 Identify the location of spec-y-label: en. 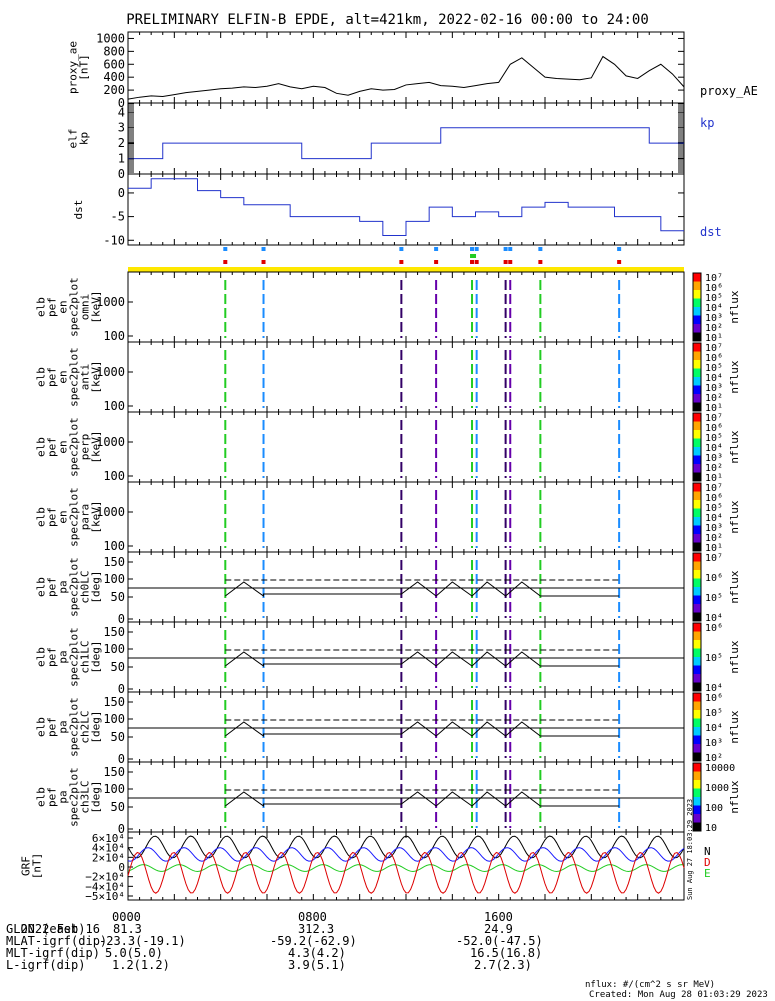
(63, 376).